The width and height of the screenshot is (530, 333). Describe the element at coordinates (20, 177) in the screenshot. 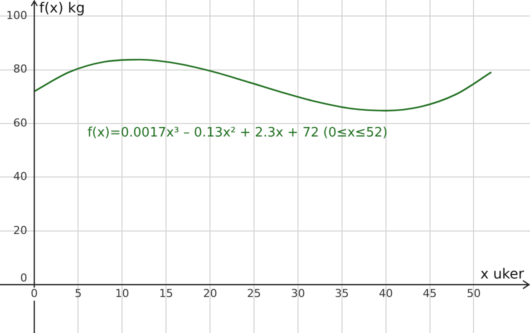

I see `y-tick-label: 40` at that location.